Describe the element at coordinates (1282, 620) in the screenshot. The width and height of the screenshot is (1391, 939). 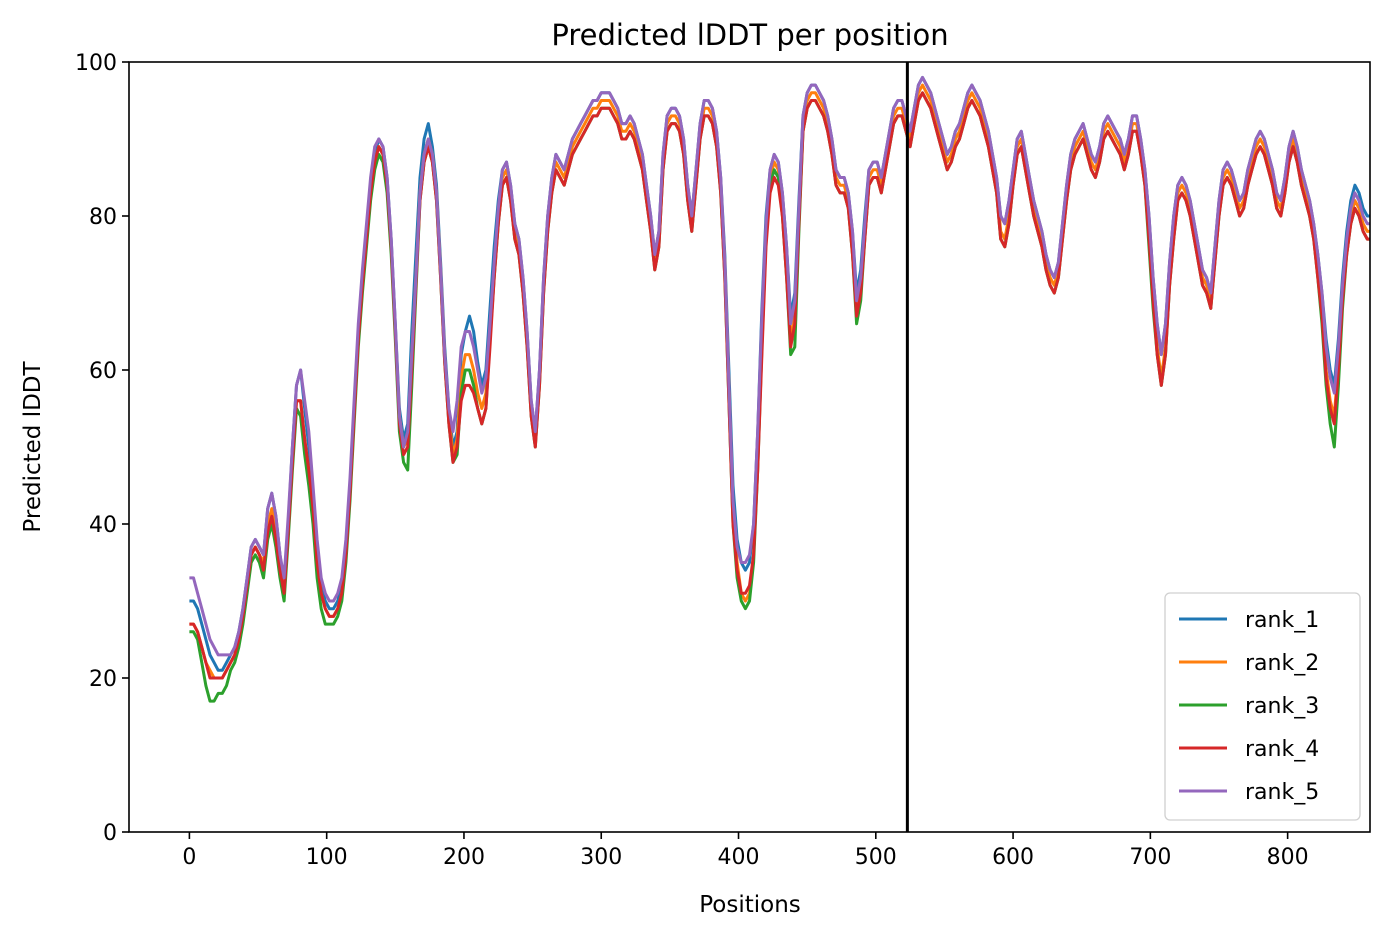
I see `legend-label-rank_1: rank_1` at that location.